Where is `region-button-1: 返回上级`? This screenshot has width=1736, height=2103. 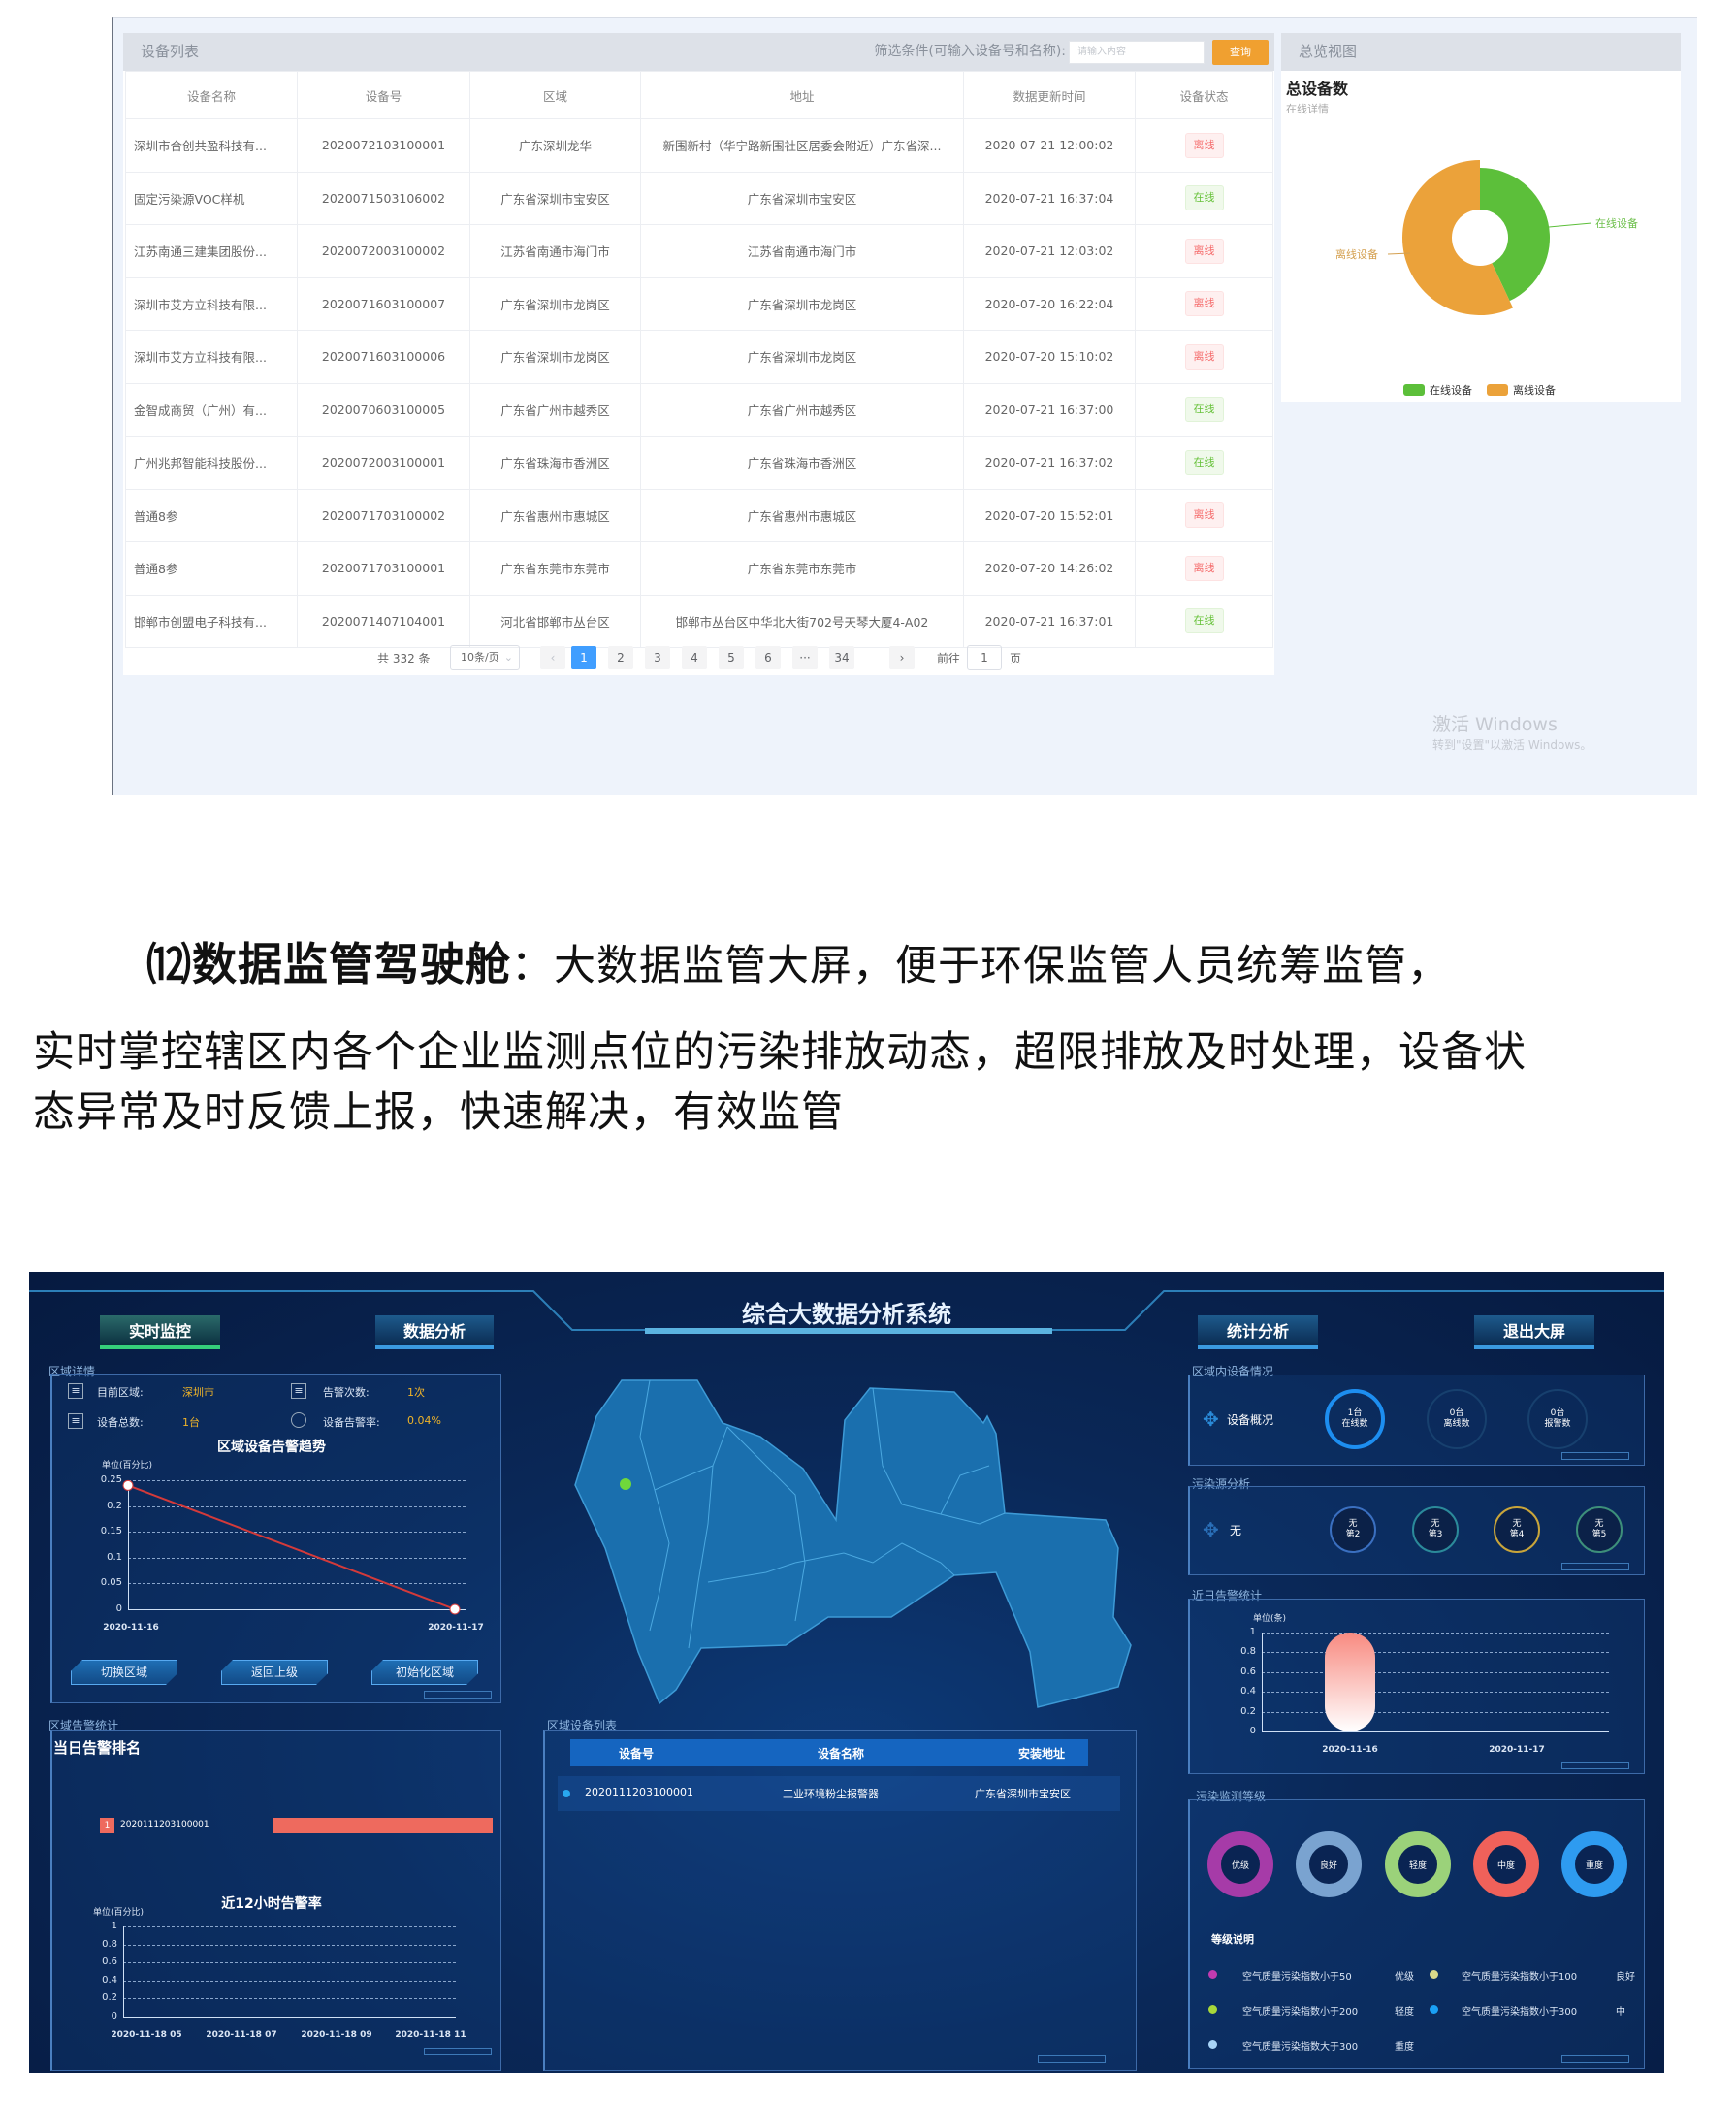
region-button-1: 返回上级 is located at coordinates (274, 1672).